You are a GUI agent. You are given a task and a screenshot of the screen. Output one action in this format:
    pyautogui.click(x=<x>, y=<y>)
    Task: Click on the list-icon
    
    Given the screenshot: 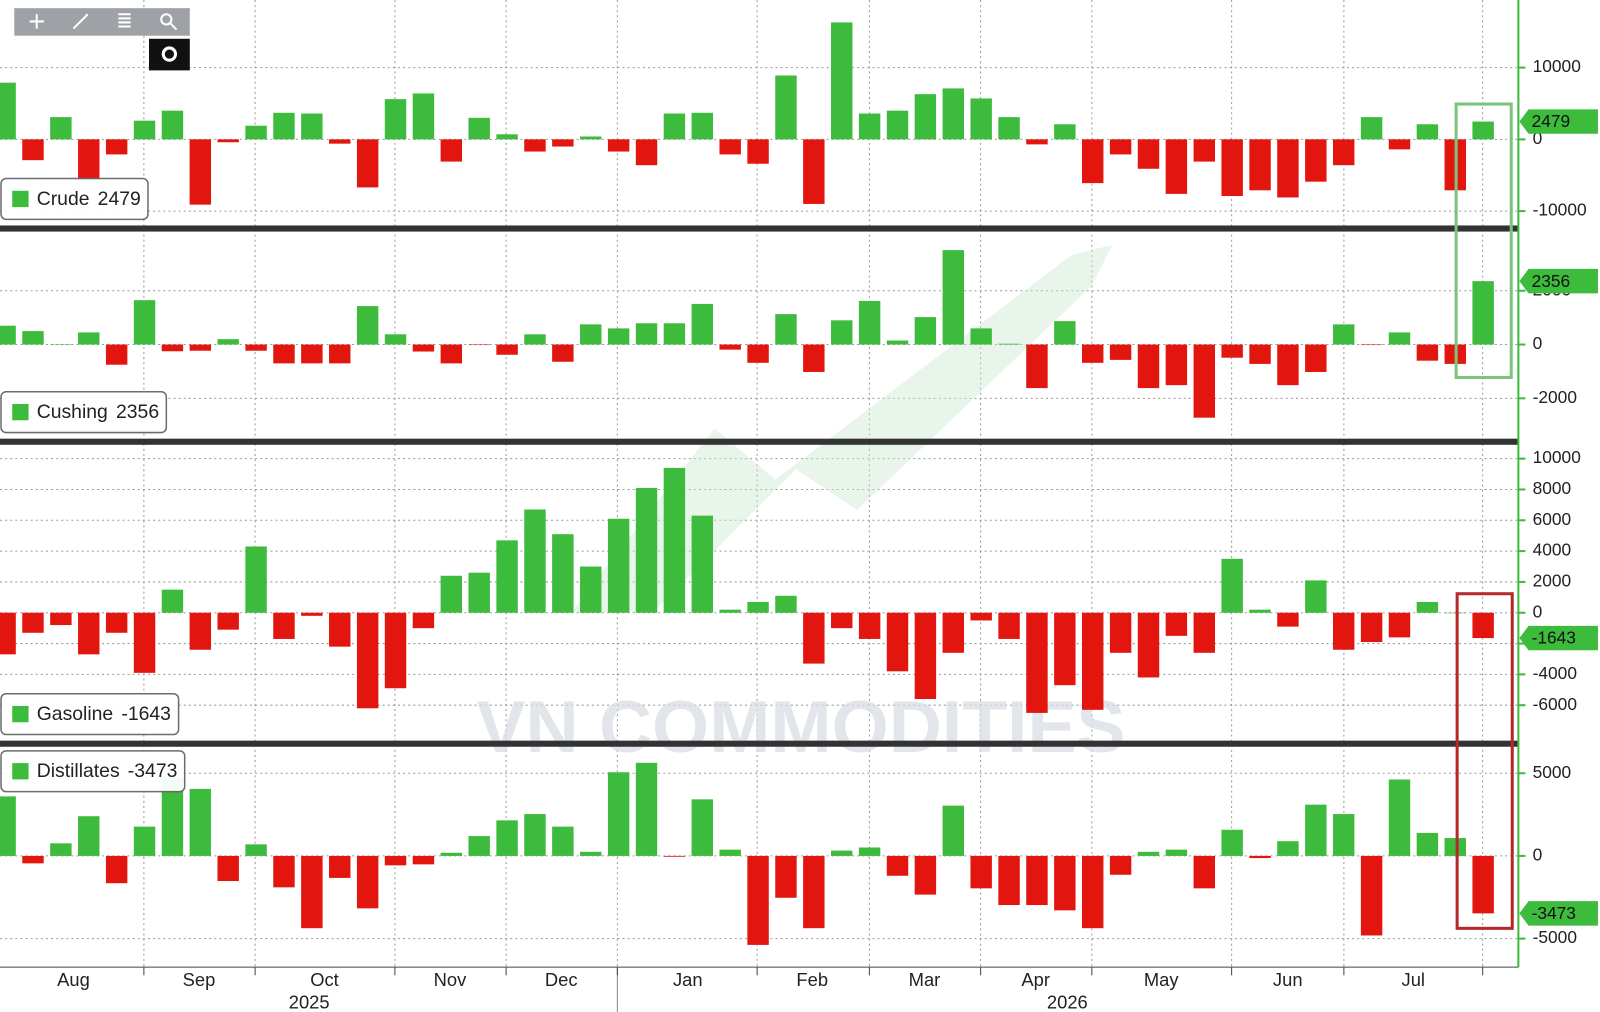 What is the action you would take?
    pyautogui.click(x=124, y=20)
    